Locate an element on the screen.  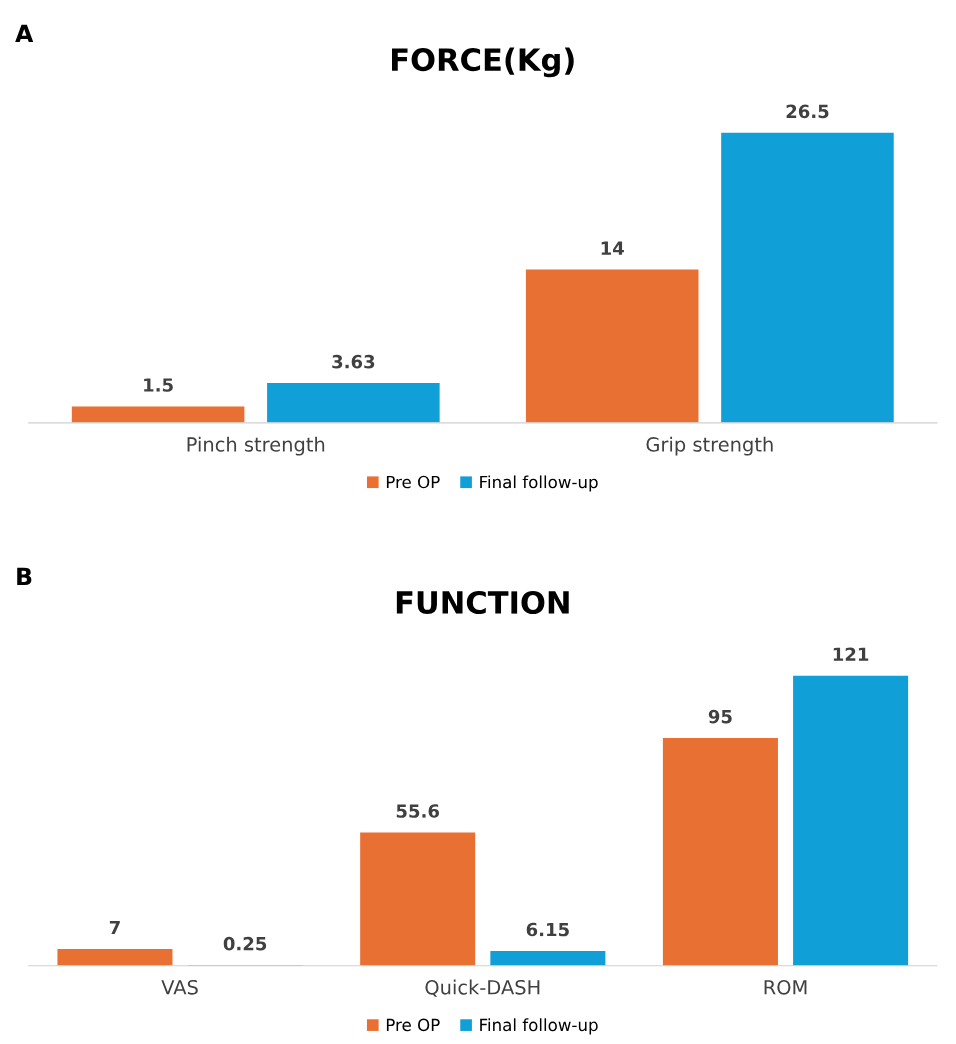
data-label: 95 is located at coordinates (720, 716).